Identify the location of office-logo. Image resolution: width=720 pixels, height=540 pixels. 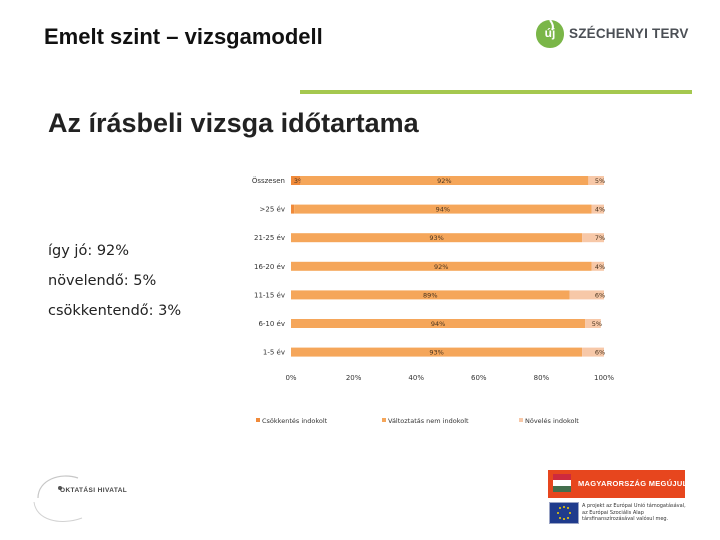
(90, 498).